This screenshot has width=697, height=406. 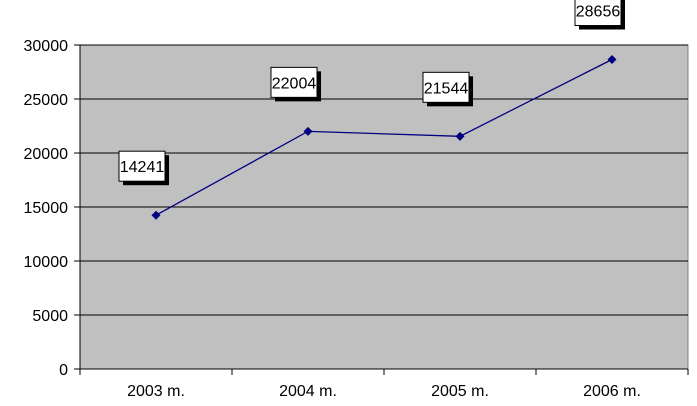 What do you see at coordinates (308, 391) in the screenshot?
I see `x-tick-label: 2004 m.` at bounding box center [308, 391].